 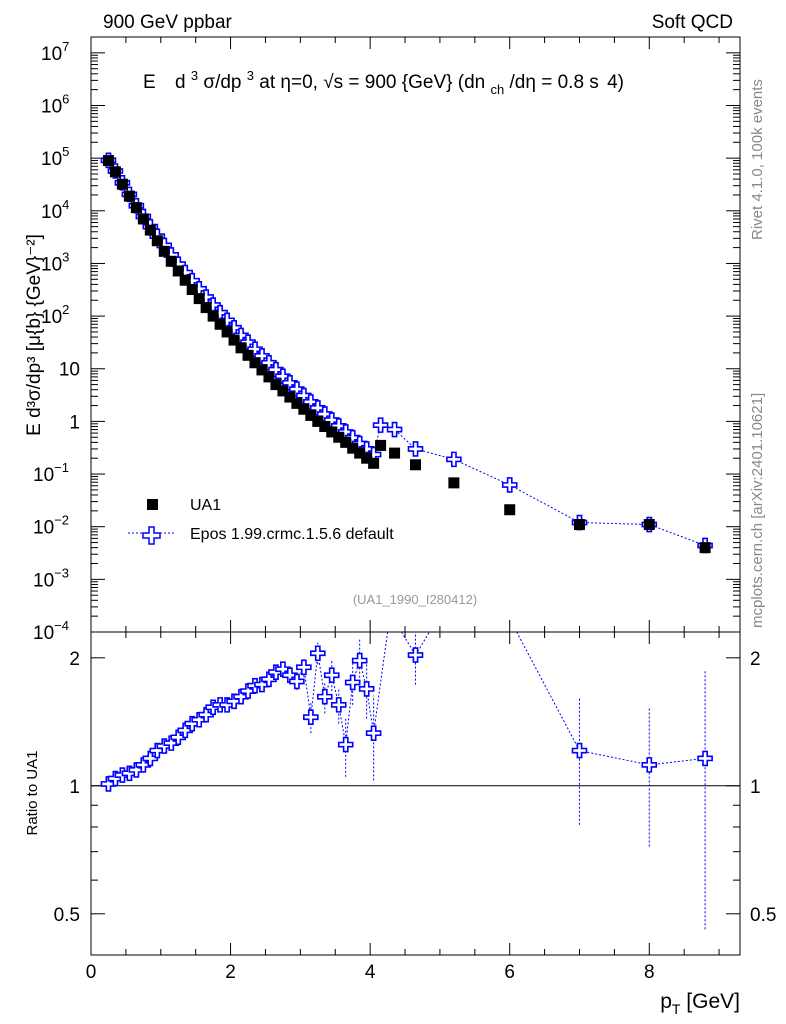 What do you see at coordinates (333, 82) in the screenshot?
I see `title-sqrt: √s` at bounding box center [333, 82].